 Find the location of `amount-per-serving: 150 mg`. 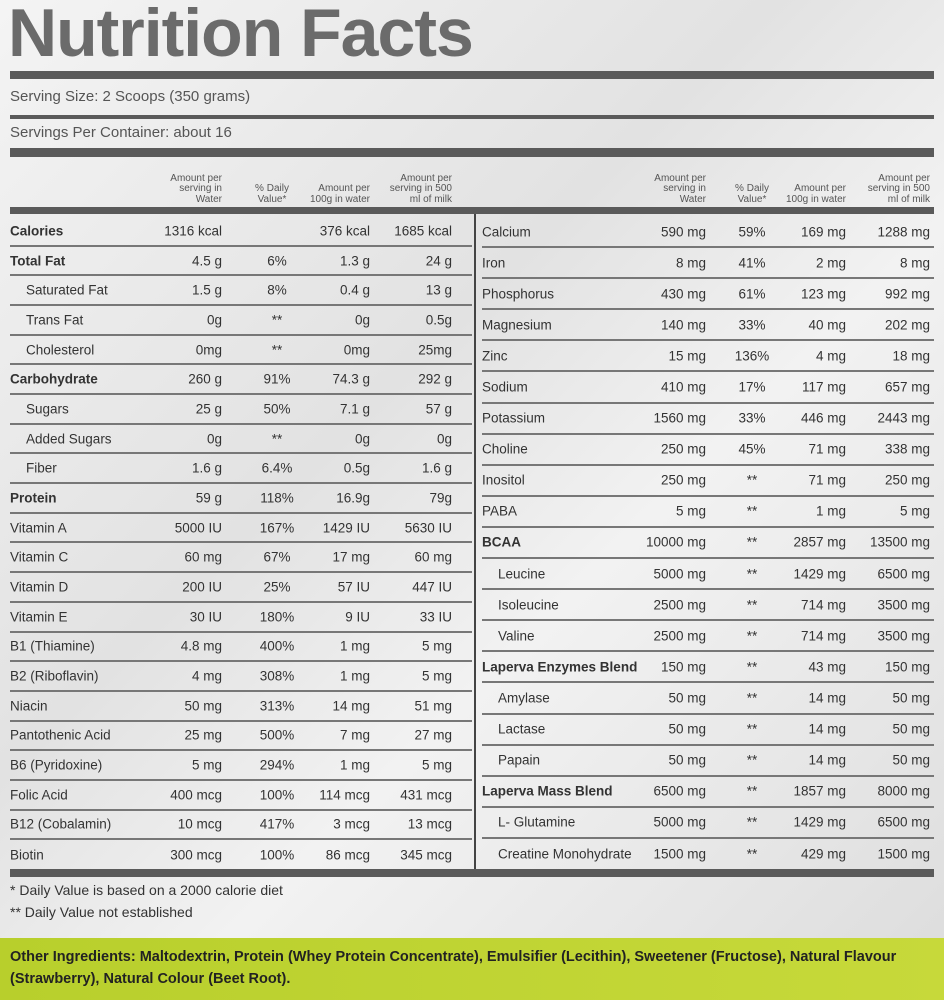

amount-per-serving: 150 mg is located at coordinates (683, 667).